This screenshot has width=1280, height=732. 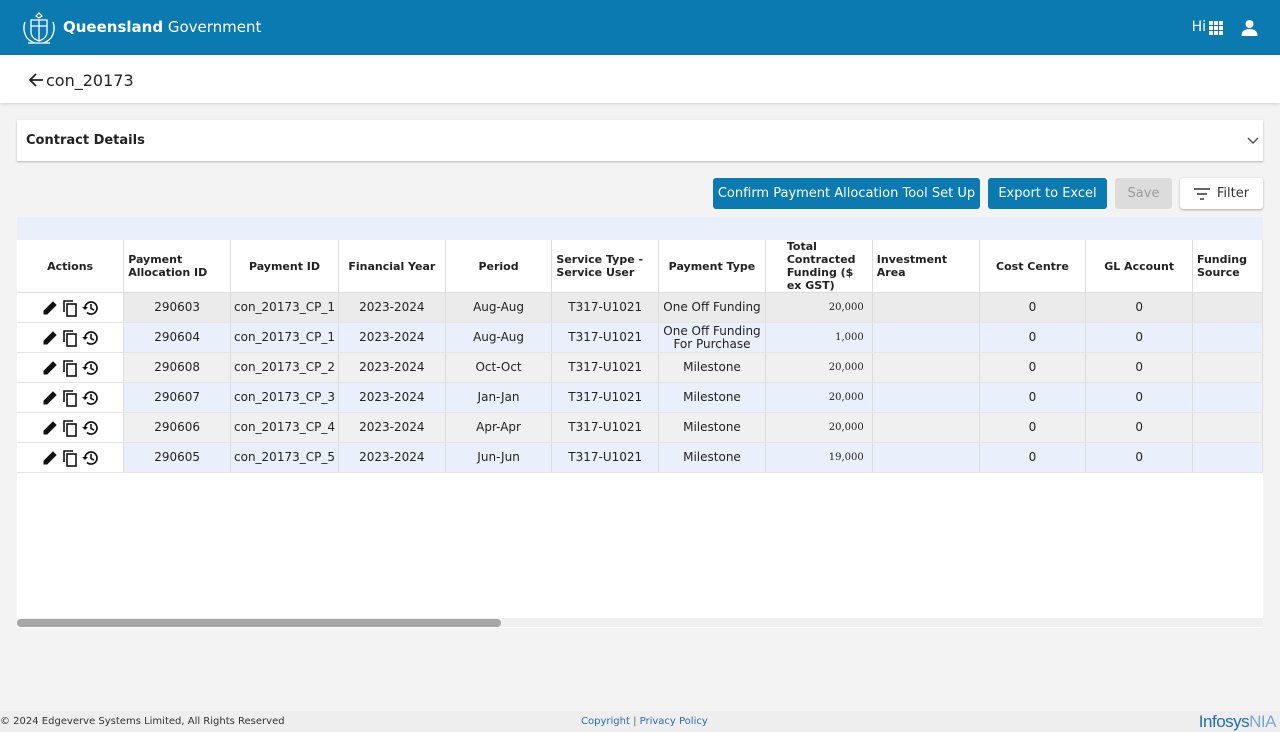 I want to click on apps-grid-icon, so click(x=1216, y=28).